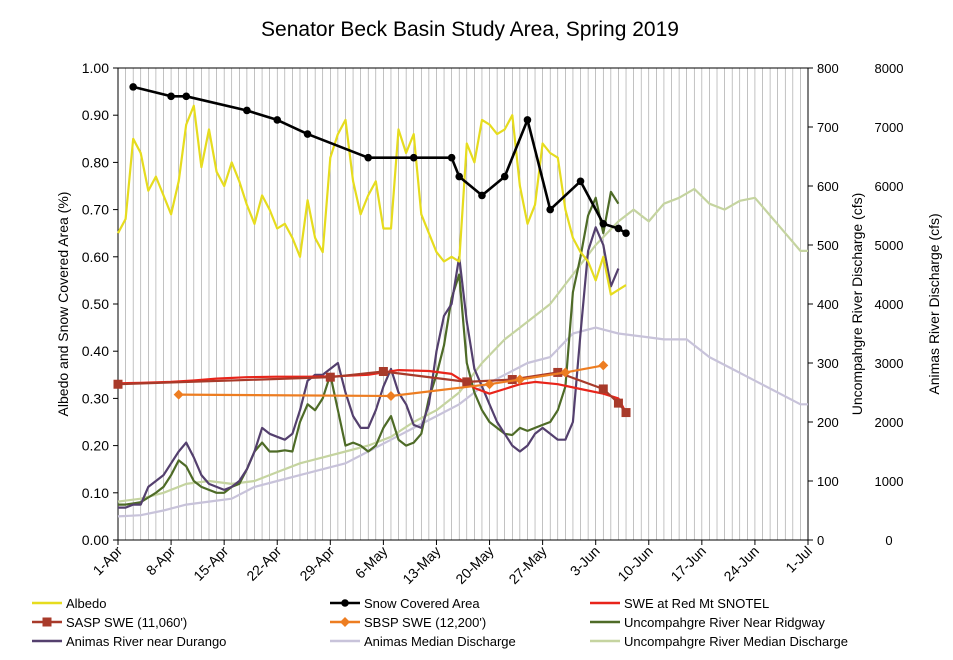  I want to click on y-right1-label: Uncompahgre River Discharge (cfs), so click(857, 304).